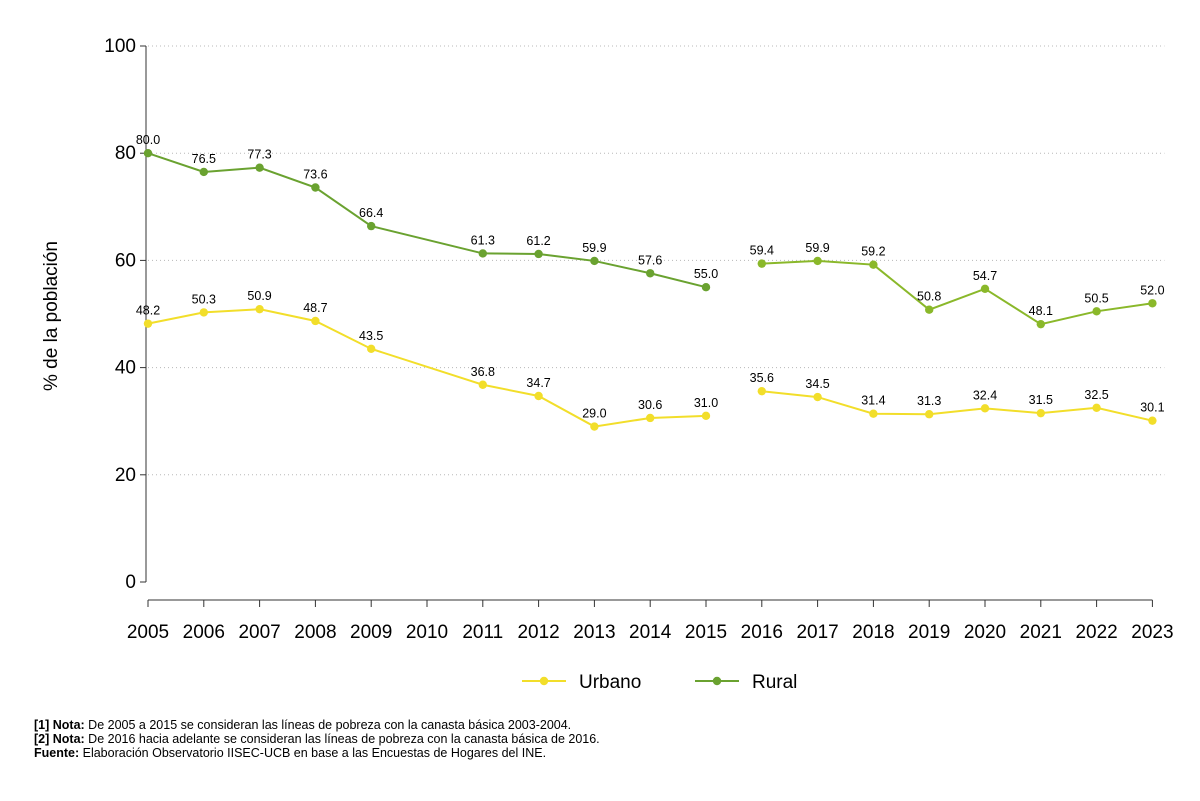 This screenshot has width=1200, height=801. What do you see at coordinates (1041, 324) in the screenshot?
I see `rural-point-2021` at bounding box center [1041, 324].